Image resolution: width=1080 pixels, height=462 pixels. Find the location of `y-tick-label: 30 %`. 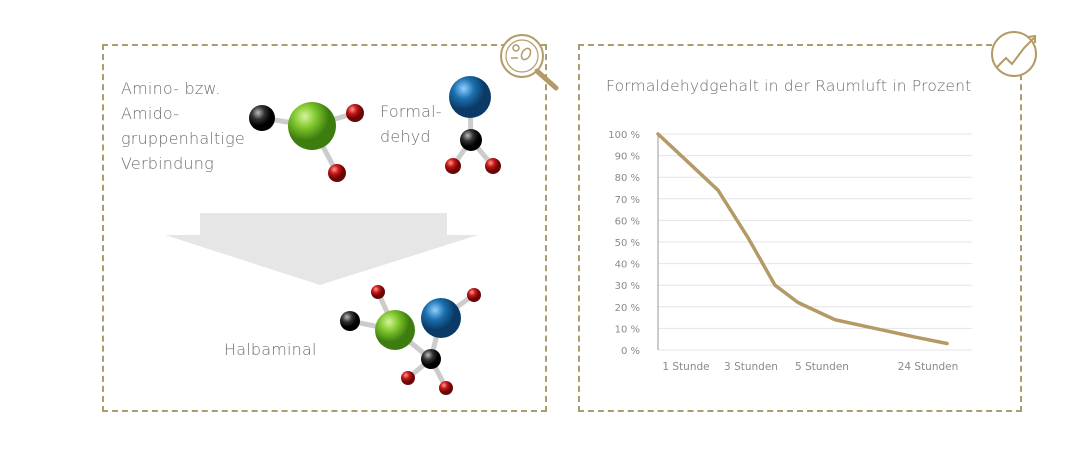

y-tick-label: 30 % is located at coordinates (627, 286).